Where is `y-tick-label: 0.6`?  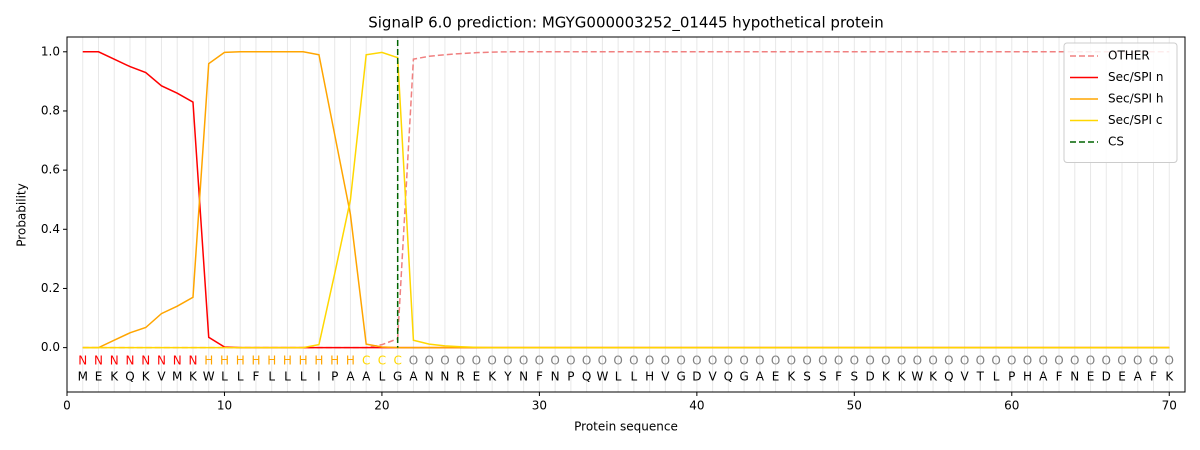
y-tick-label: 0.6 is located at coordinates (50, 170).